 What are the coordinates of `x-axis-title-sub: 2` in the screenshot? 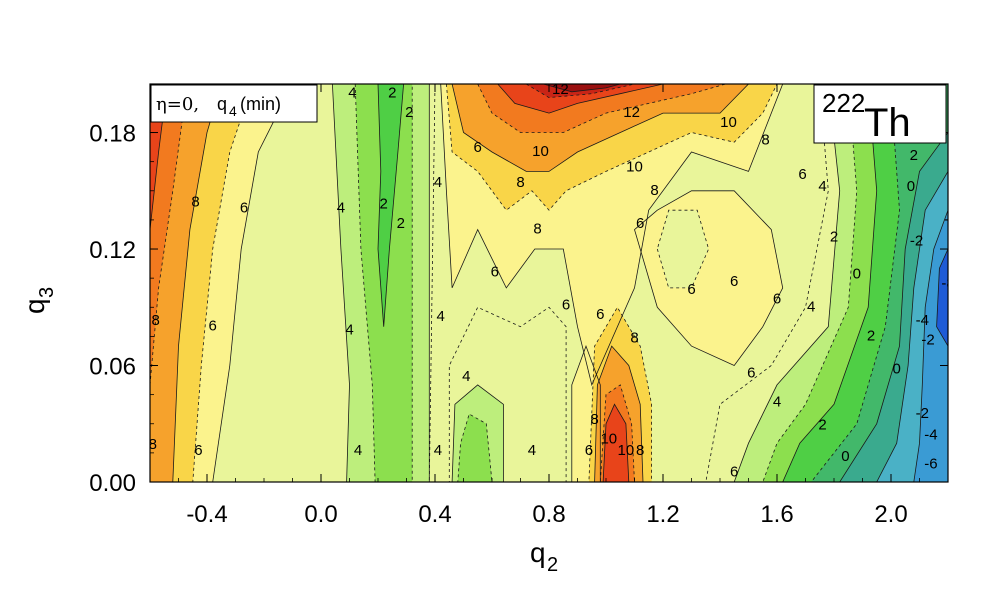 It's located at (552, 565).